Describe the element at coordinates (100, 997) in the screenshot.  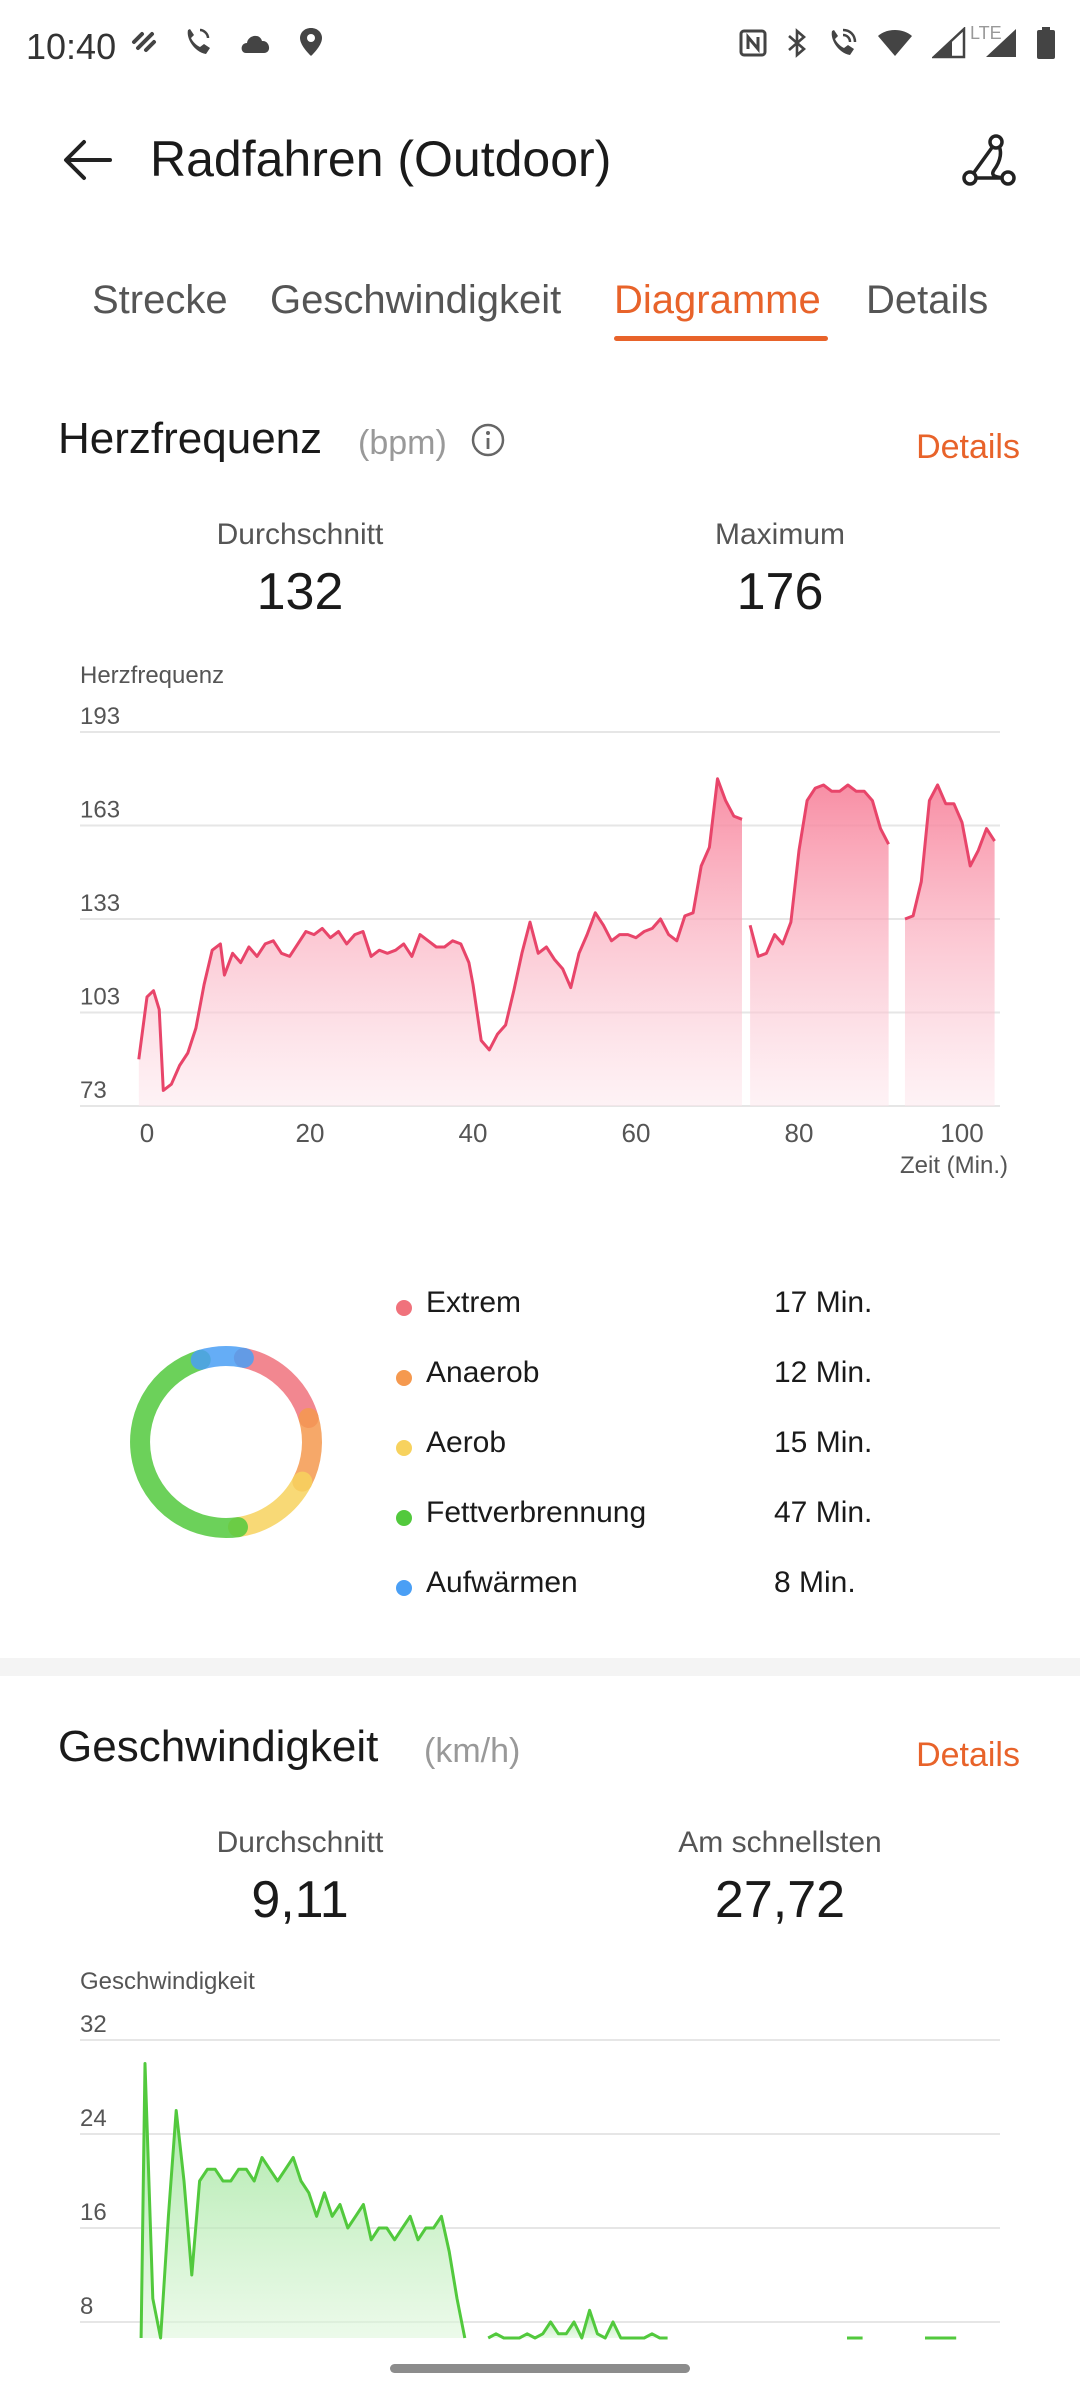
I see `hr-ytick: 103` at that location.